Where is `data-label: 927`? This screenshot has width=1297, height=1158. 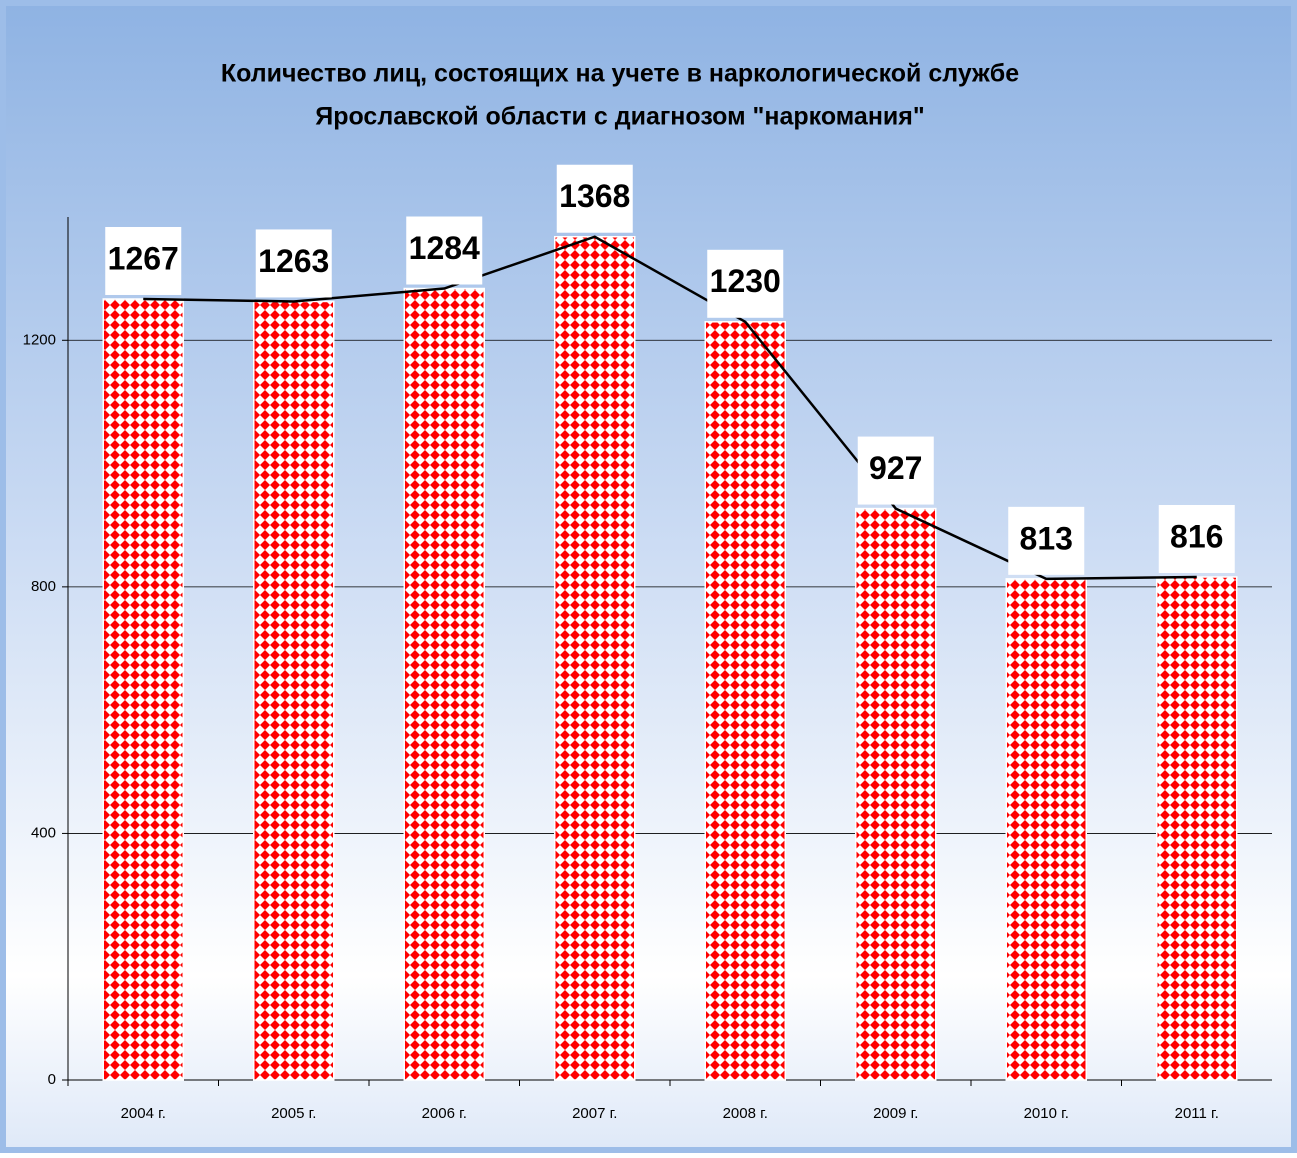 data-label: 927 is located at coordinates (895, 468).